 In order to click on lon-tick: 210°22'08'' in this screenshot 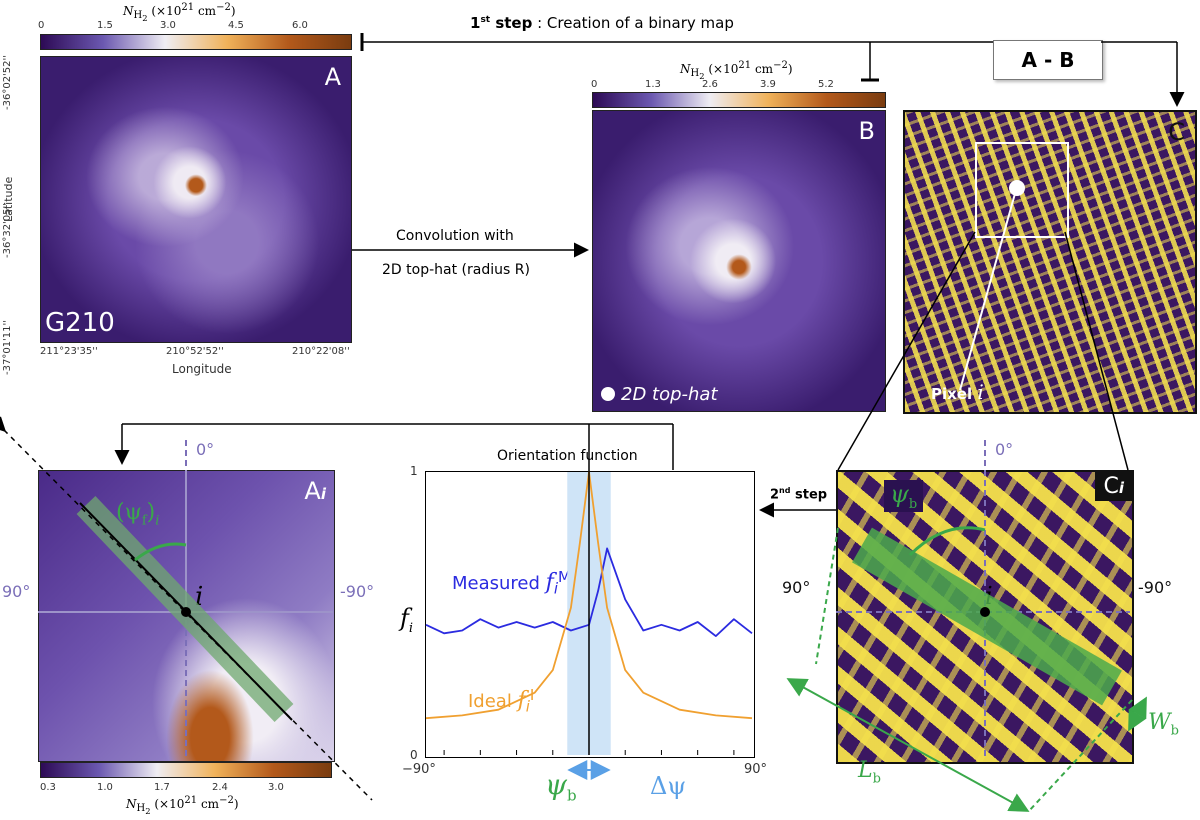, I will do `click(321, 351)`.